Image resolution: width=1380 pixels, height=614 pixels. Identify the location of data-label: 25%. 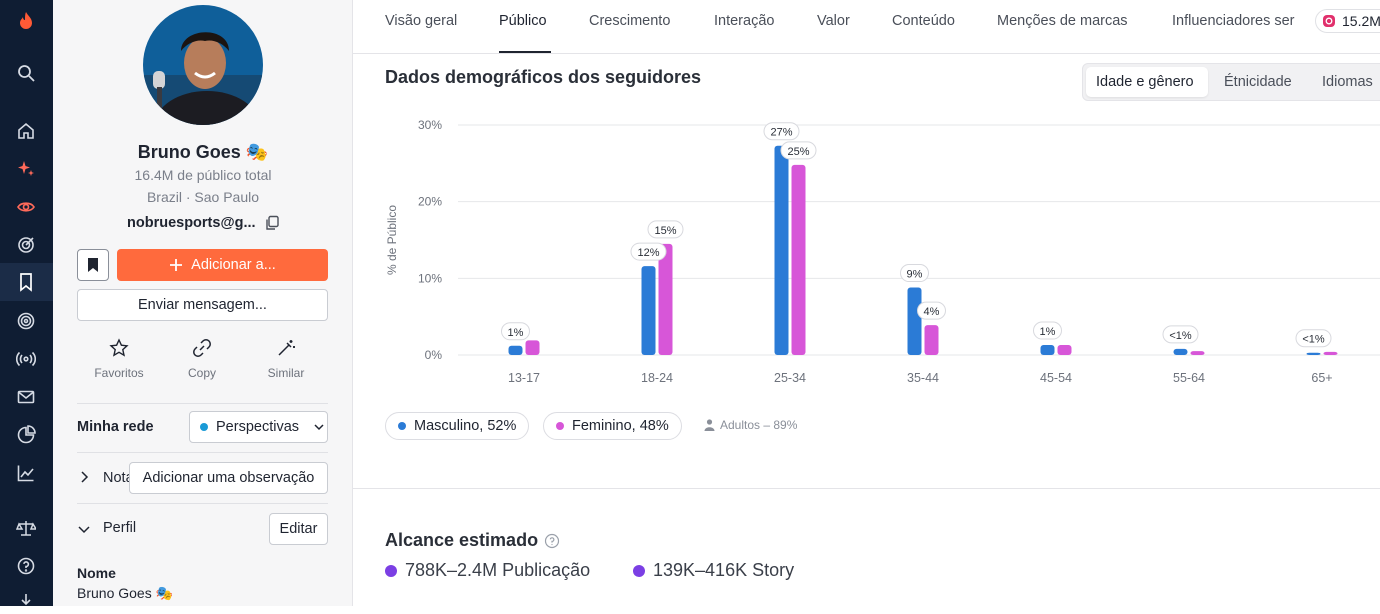
(798, 152).